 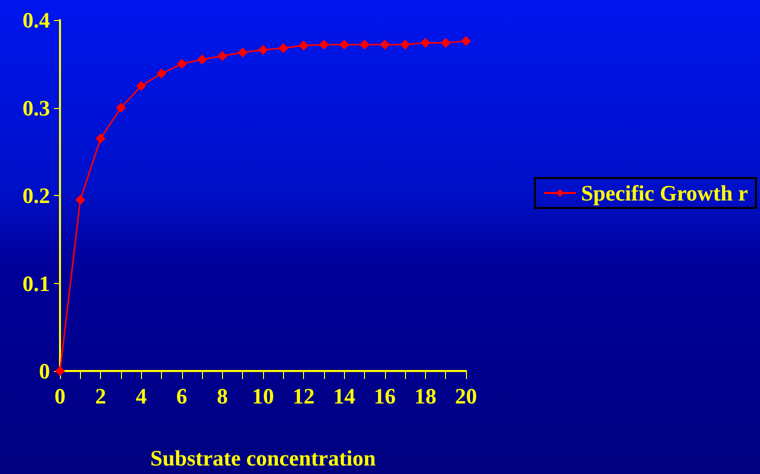 What do you see at coordinates (664, 193) in the screenshot?
I see `legend-label: Specific Growth r` at bounding box center [664, 193].